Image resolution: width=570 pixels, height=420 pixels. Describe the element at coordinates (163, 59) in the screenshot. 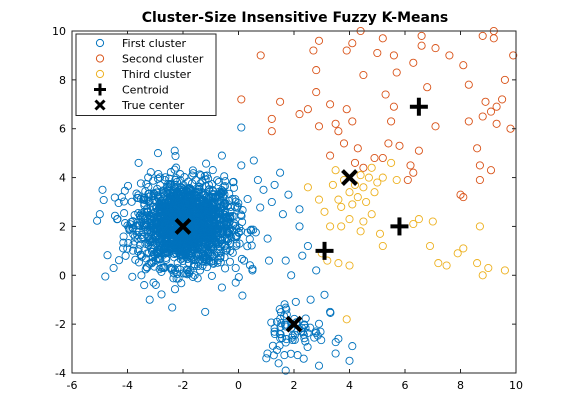

I see `legend-label: Second cluster` at that location.